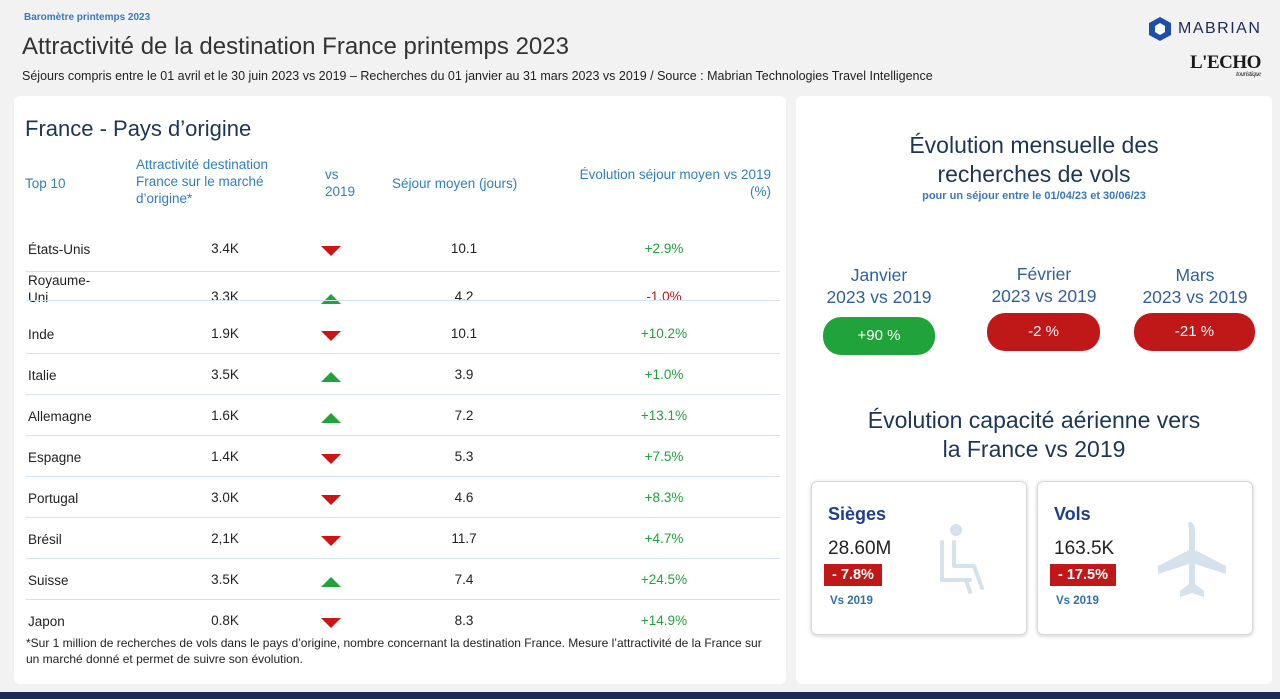 This screenshot has width=1280, height=699. What do you see at coordinates (851, 601) in the screenshot?
I see `seats-vs-label: Vs 2019` at bounding box center [851, 601].